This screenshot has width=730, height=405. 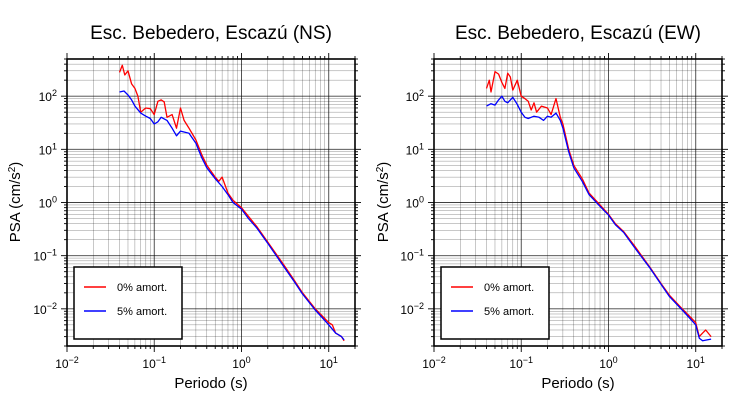 I want to click on chart-title: Esc. Bebedero, Escazú (NS), so click(x=211, y=33).